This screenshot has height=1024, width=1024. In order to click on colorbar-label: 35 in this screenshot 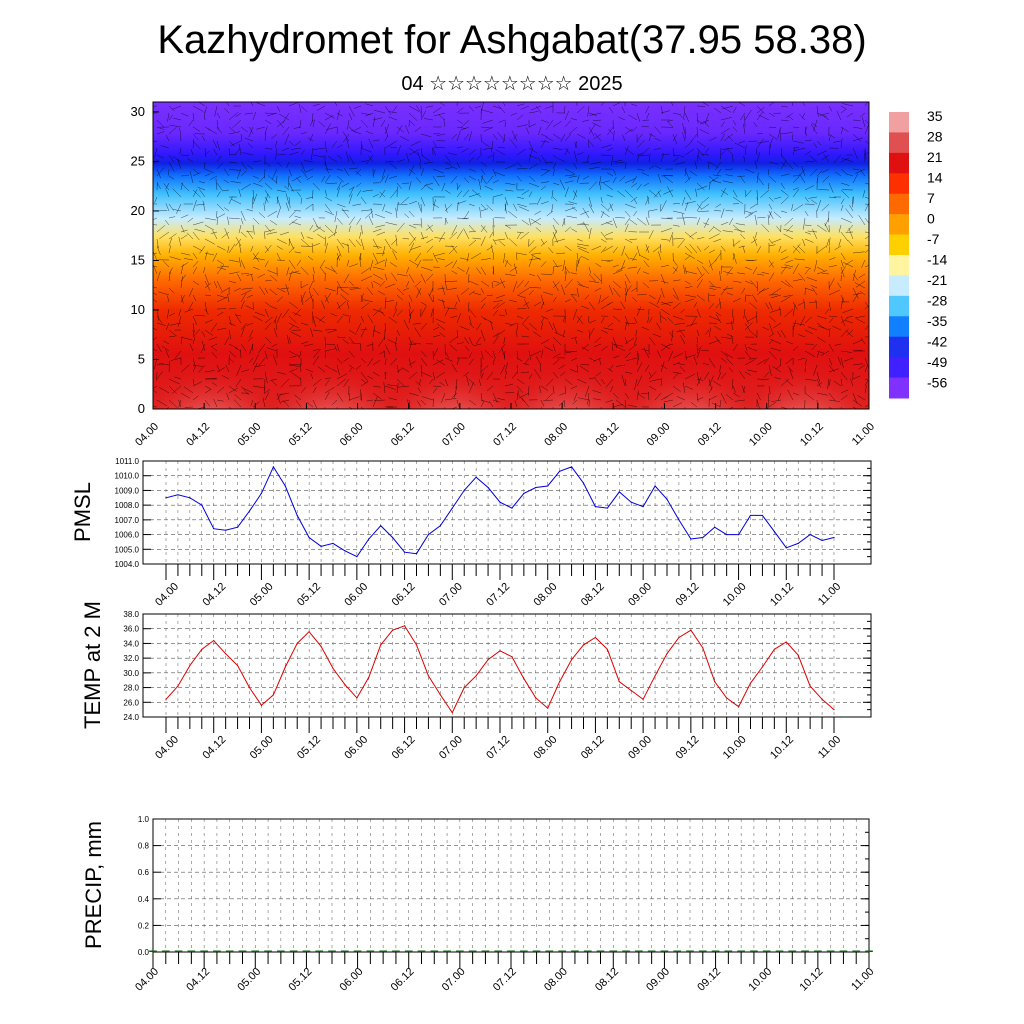, I will do `click(935, 116)`.